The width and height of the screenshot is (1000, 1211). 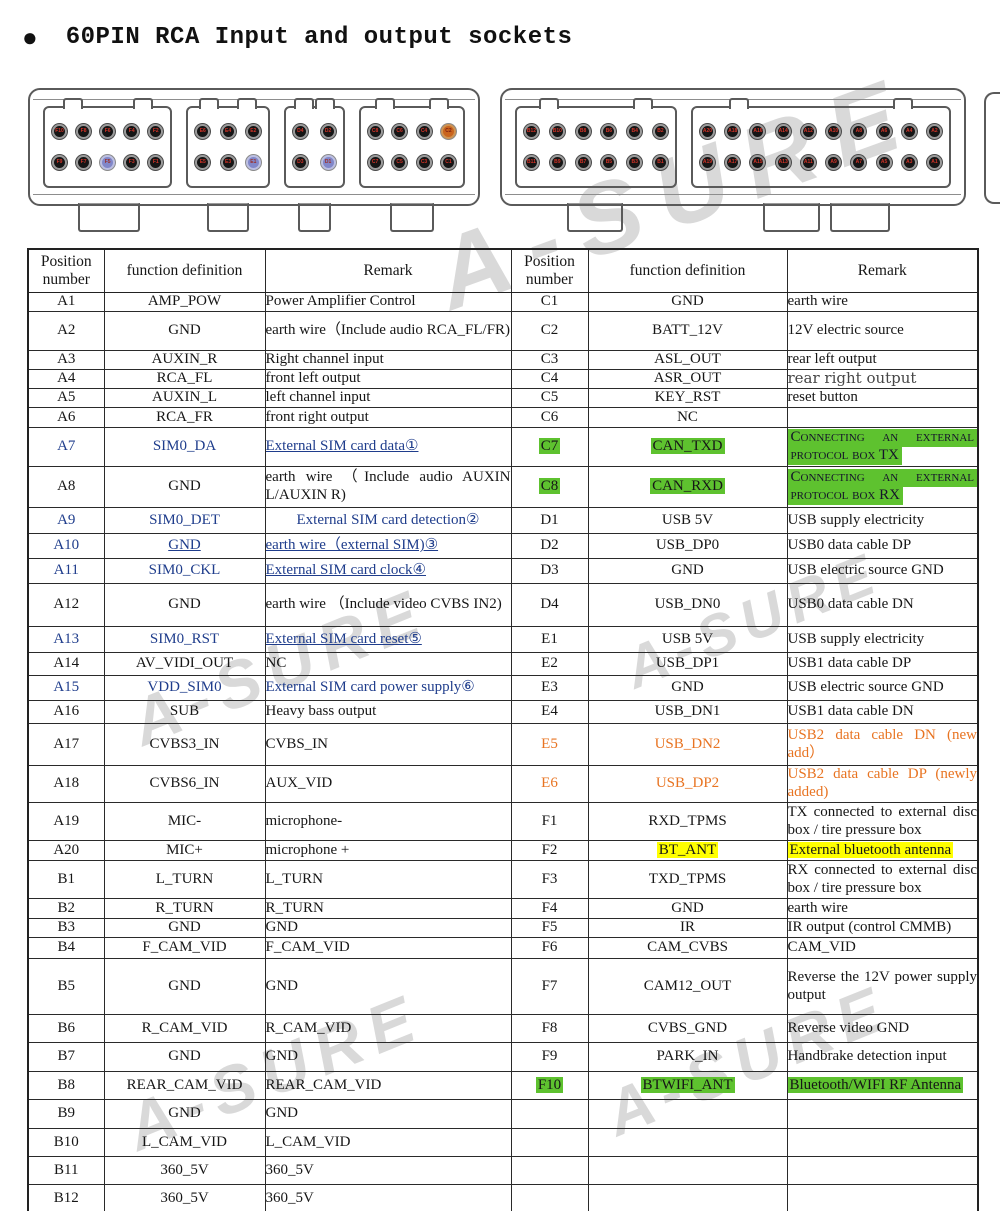 I want to click on table-cell: TXD_TPMS, so click(x=687, y=879).